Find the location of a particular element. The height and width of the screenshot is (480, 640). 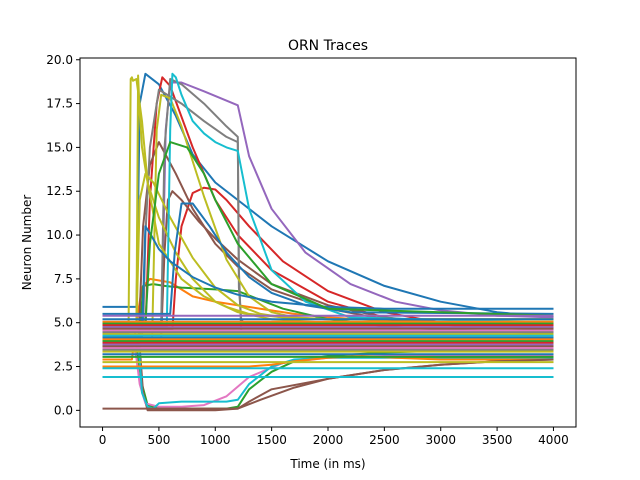

x-tick-label: 1500 is located at coordinates (271, 440).